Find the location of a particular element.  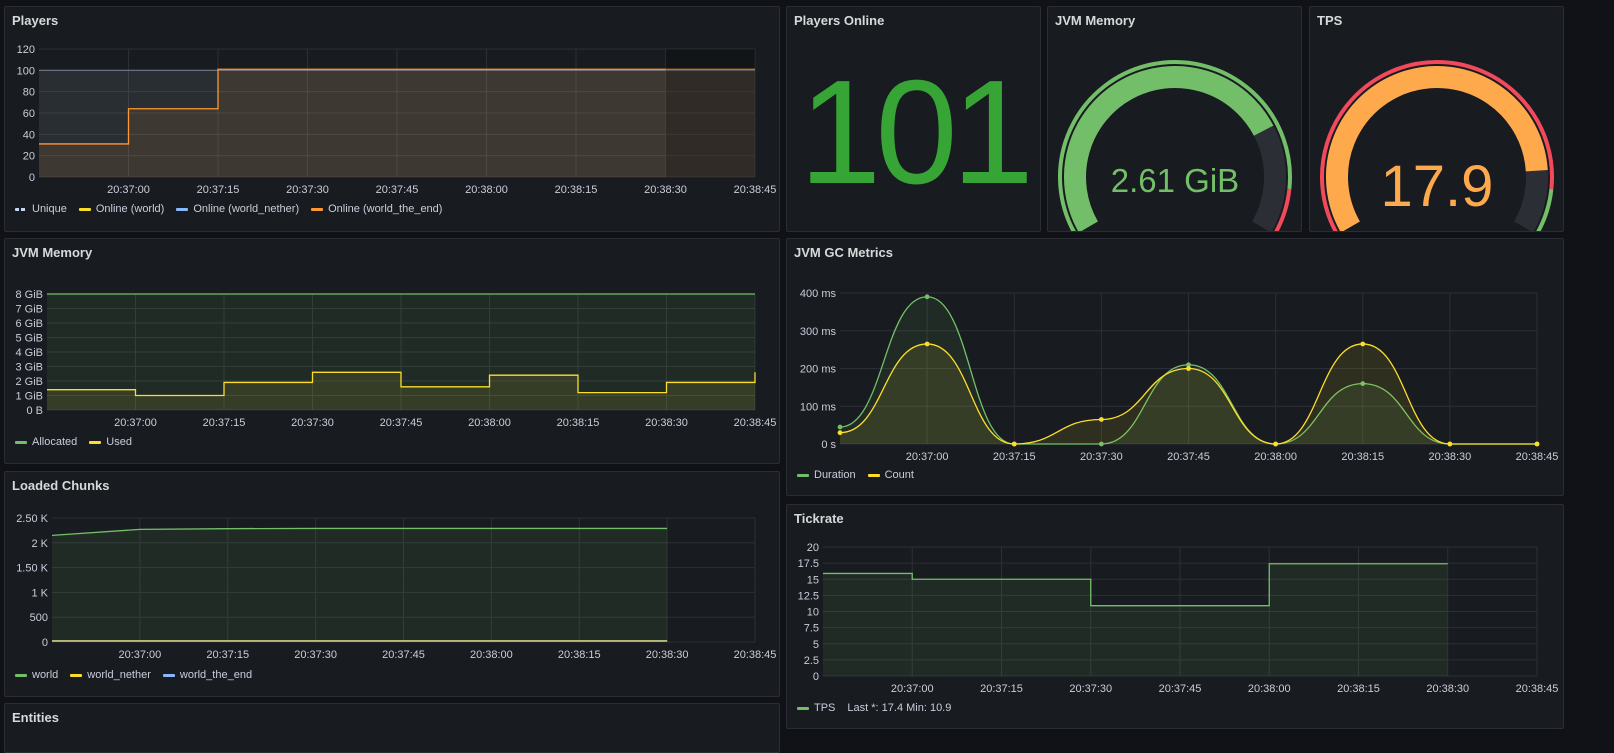

legend-item: world_the_end is located at coordinates (207, 675).